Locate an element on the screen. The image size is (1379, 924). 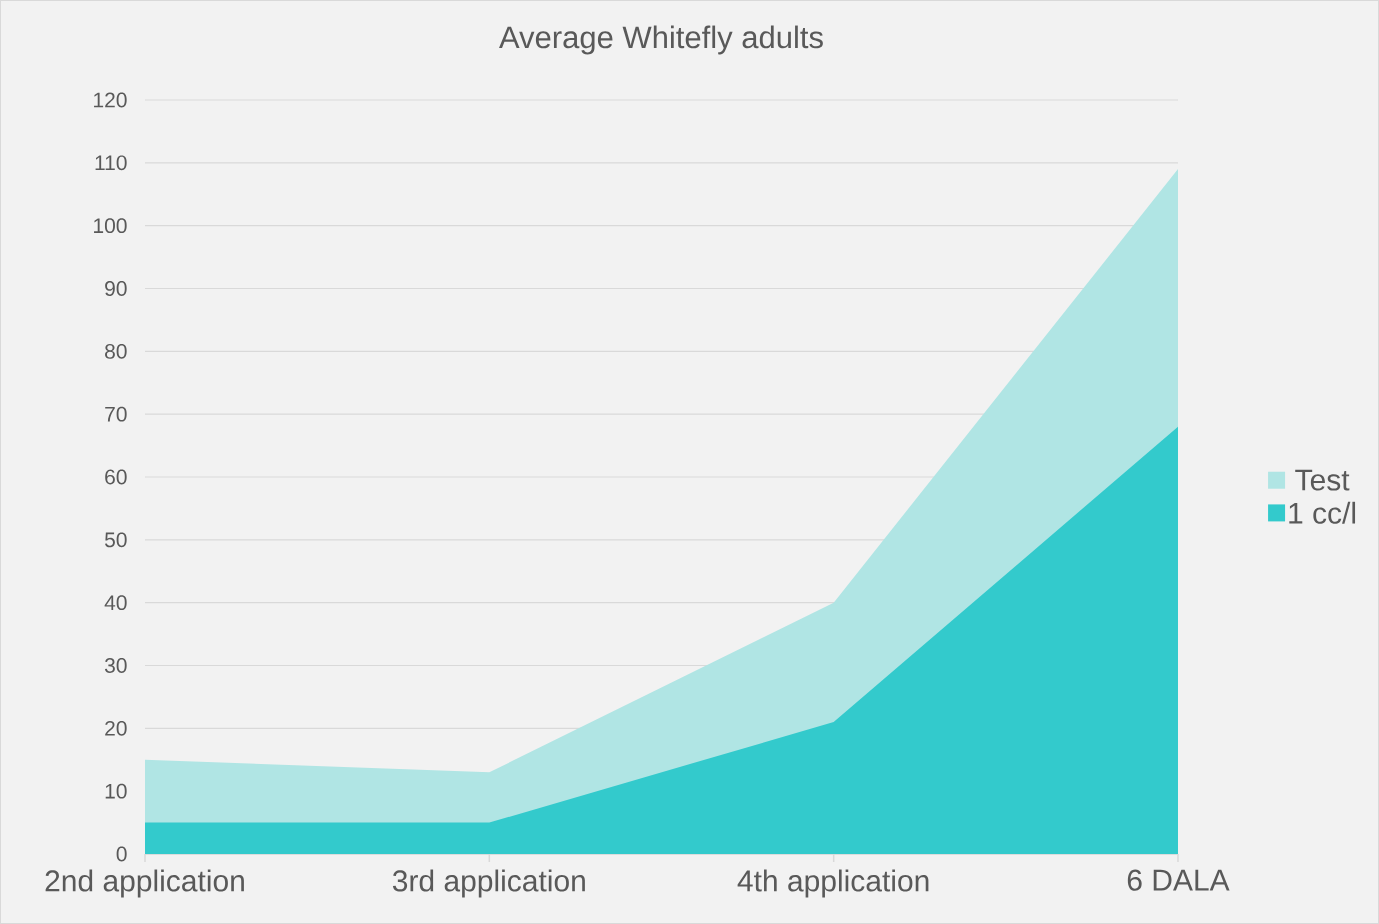
chart-title: Average Whitefly adults is located at coordinates (661, 40).